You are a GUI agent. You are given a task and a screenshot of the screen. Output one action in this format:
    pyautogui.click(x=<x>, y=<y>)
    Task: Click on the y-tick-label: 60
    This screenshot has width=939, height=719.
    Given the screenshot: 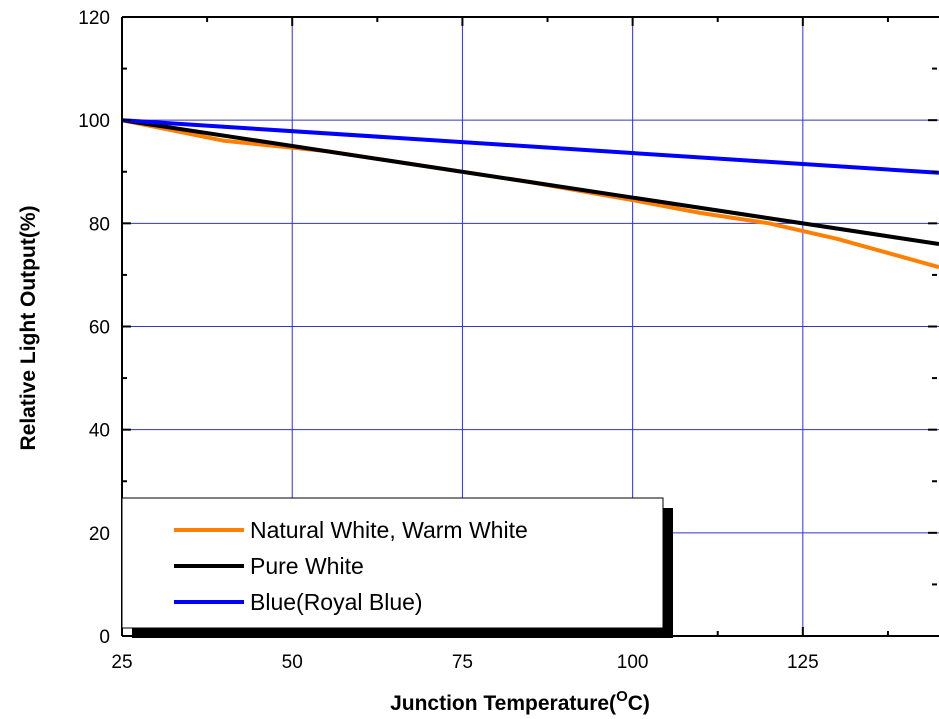 What is the action you would take?
    pyautogui.click(x=99, y=328)
    